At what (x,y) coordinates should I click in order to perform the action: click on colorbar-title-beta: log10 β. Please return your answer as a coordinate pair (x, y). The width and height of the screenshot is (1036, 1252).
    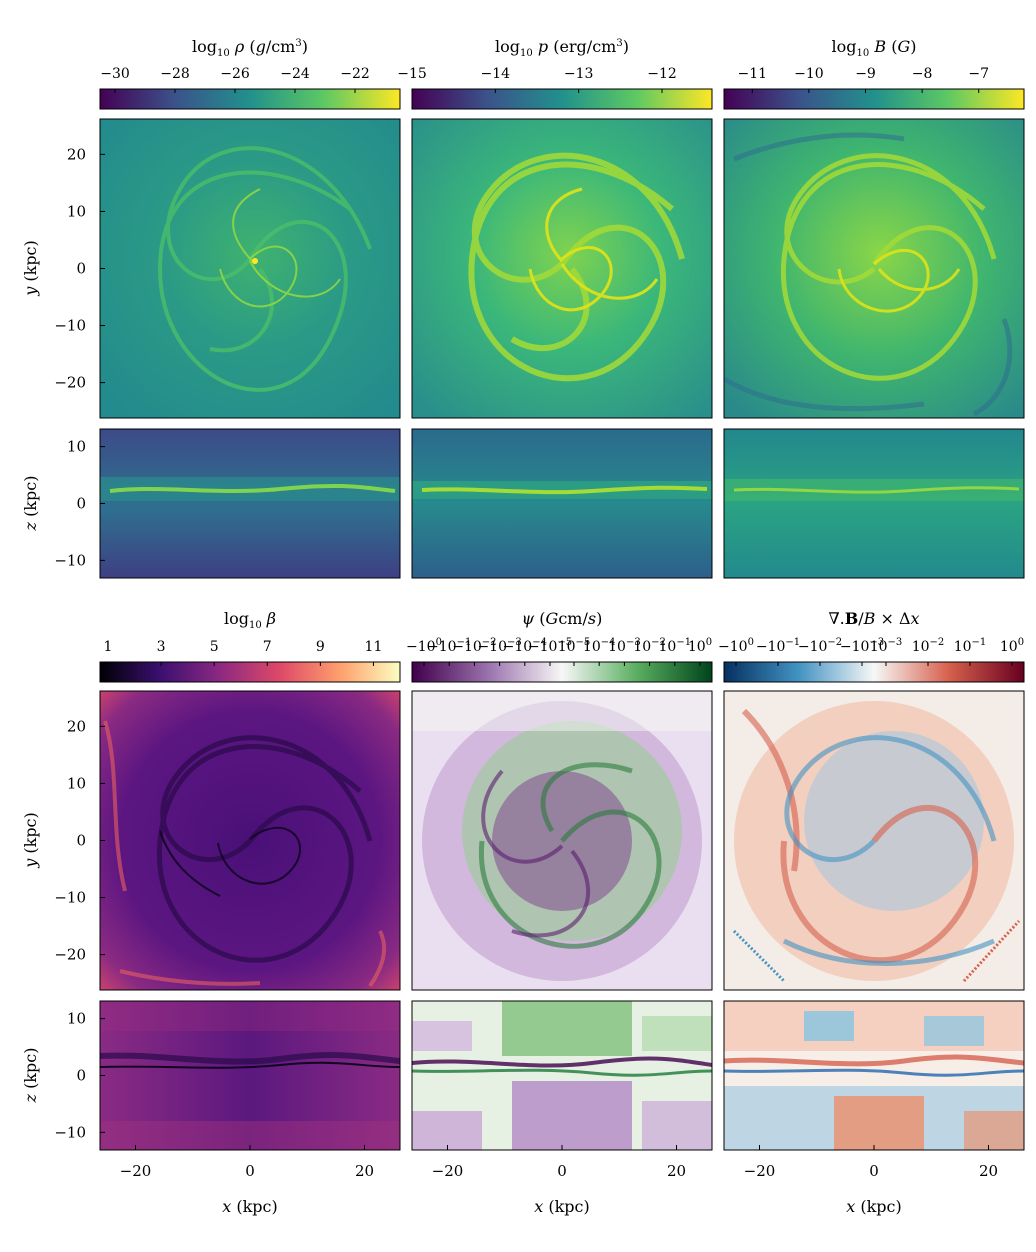
    Looking at the image, I should click on (250, 620).